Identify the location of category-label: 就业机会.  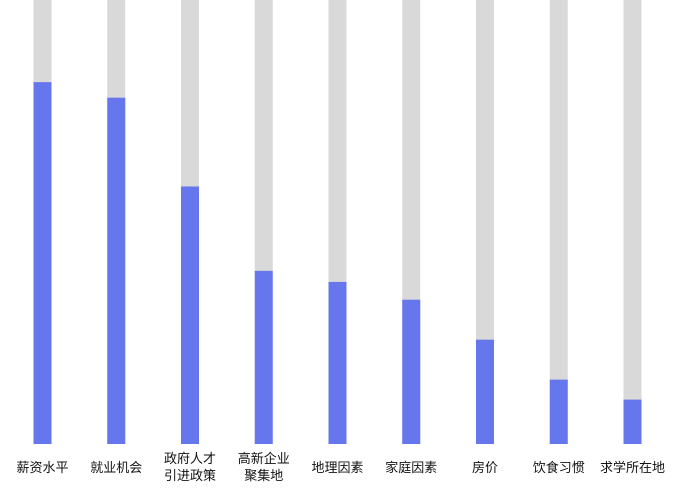
(116, 468).